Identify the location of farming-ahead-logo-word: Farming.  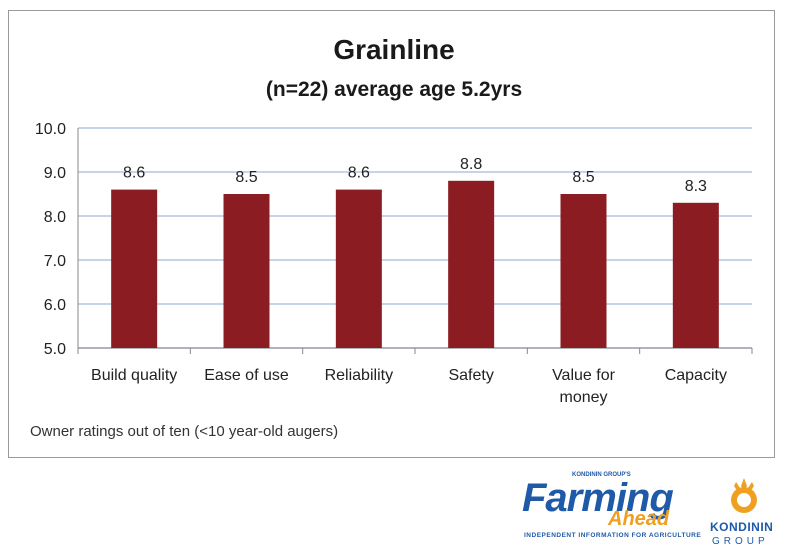
(598, 498).